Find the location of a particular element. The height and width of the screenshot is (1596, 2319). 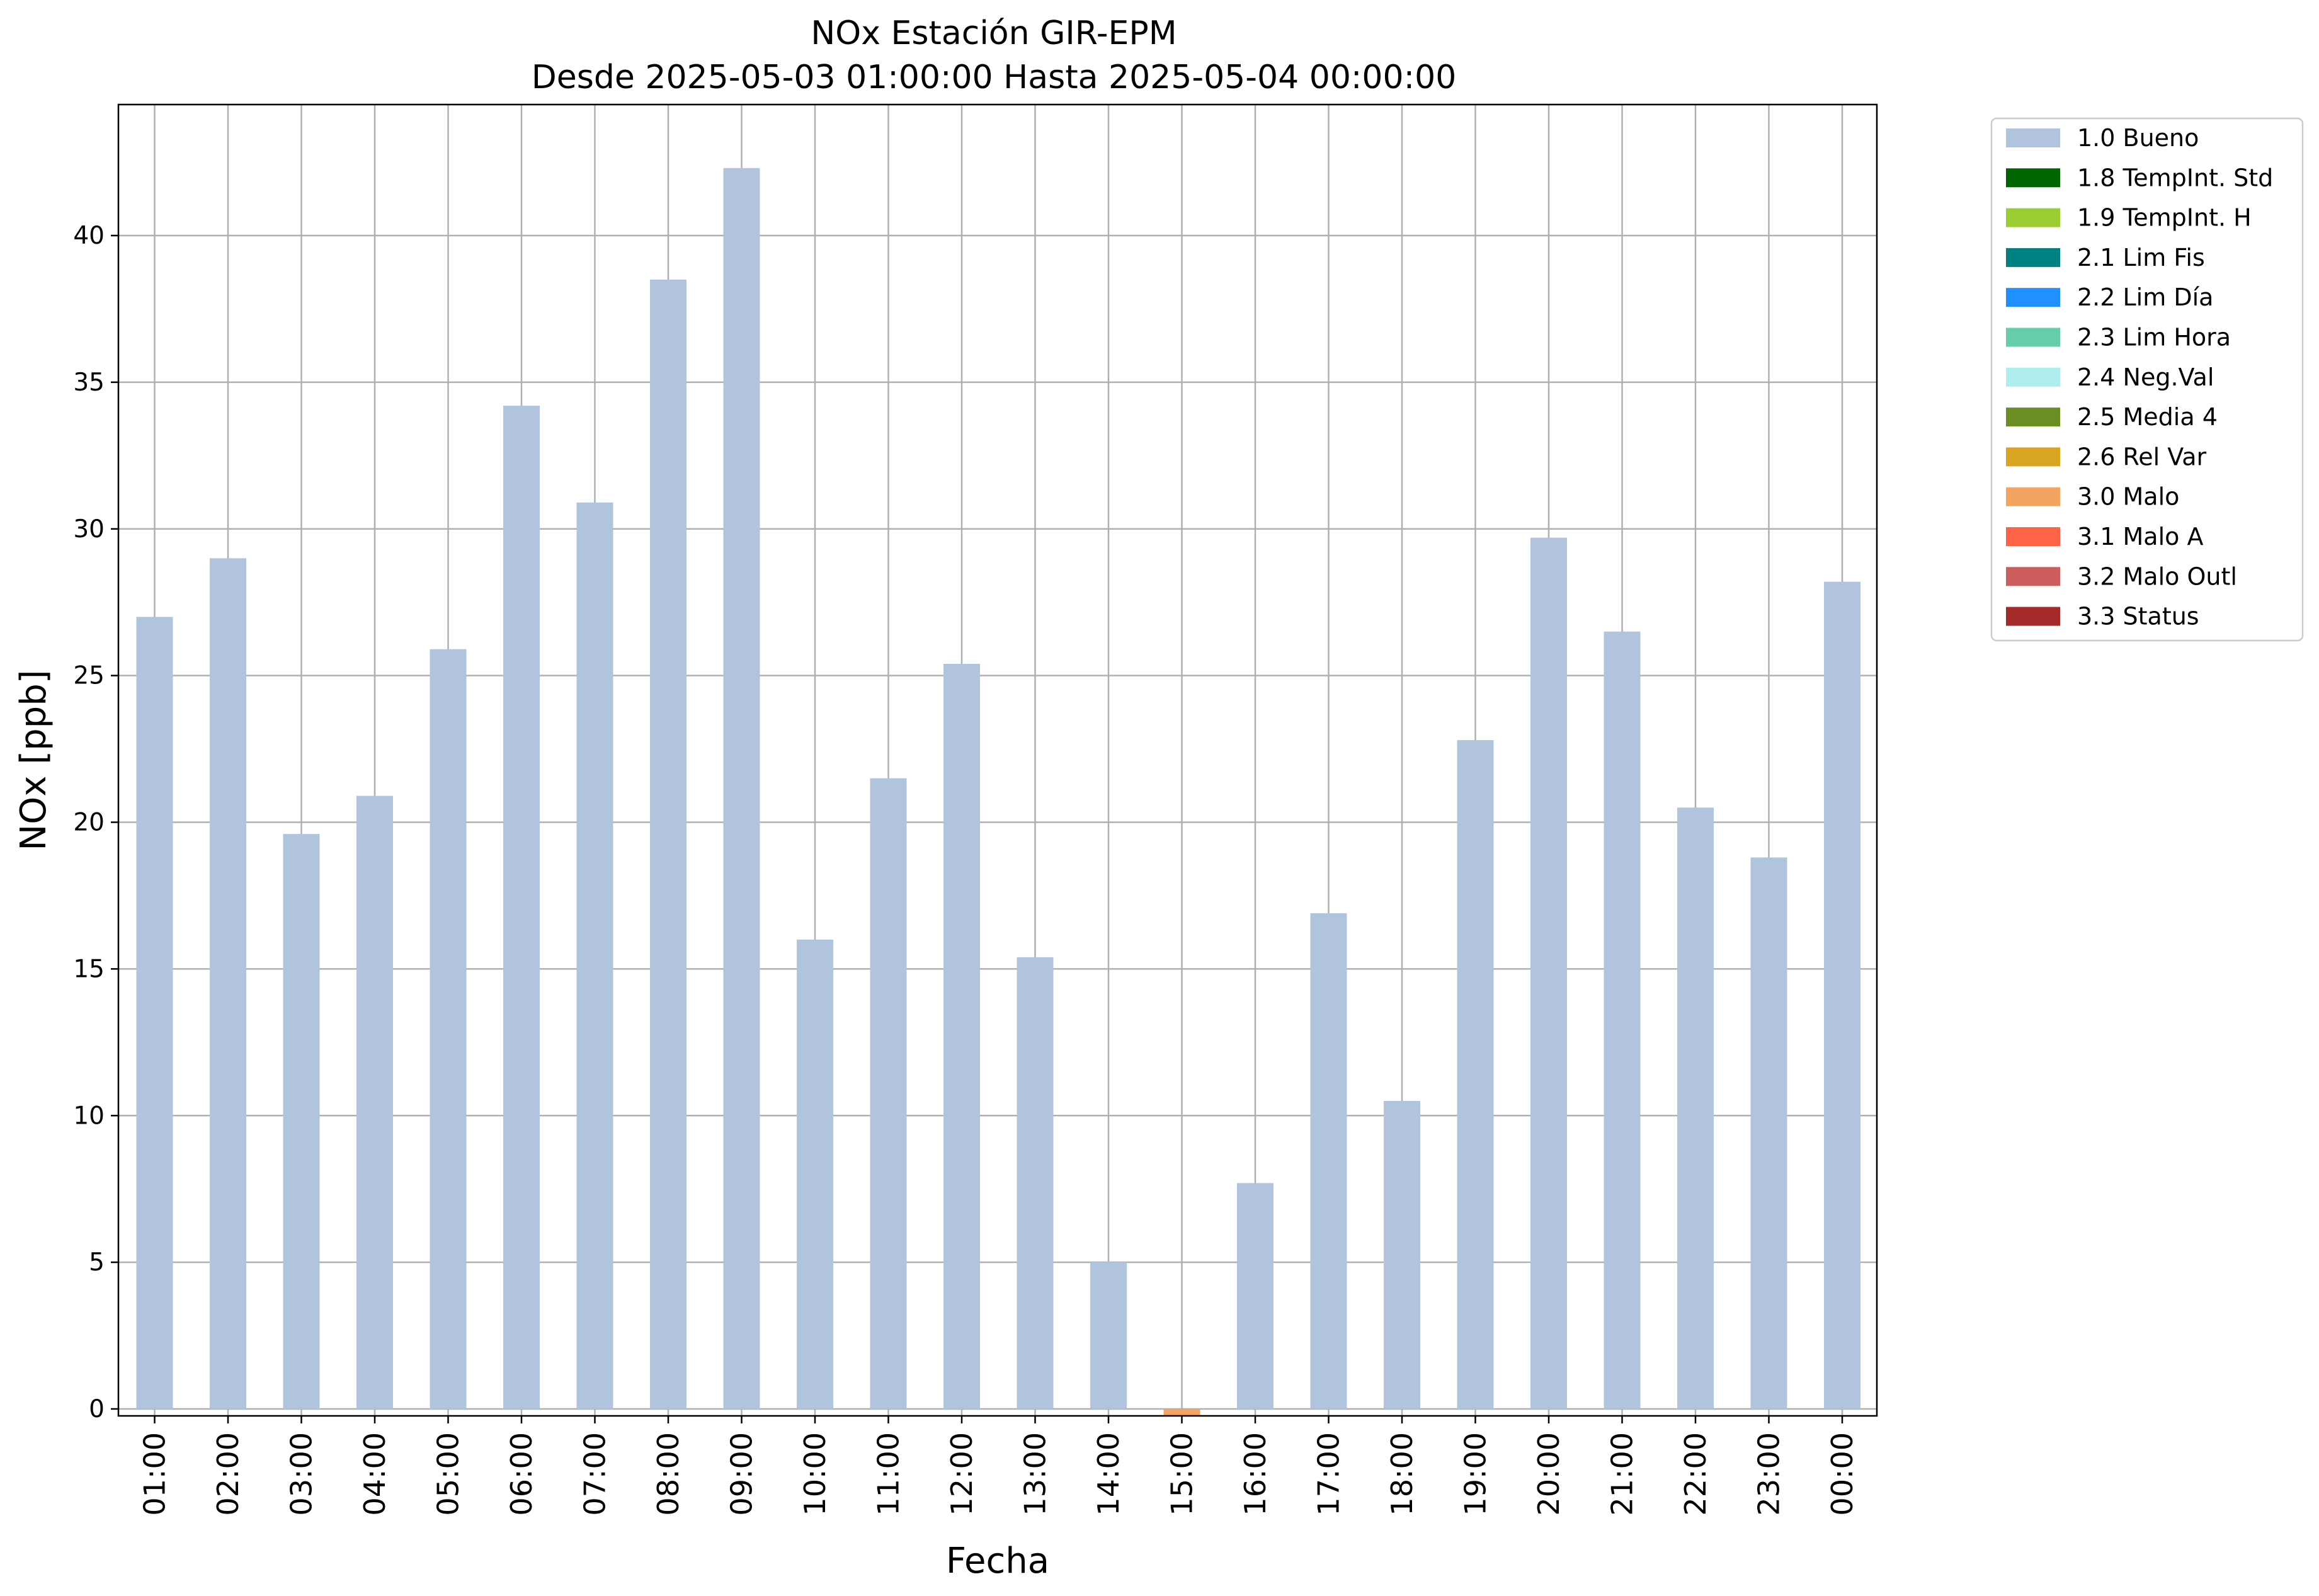

y-tick-label: 25 is located at coordinates (89, 676).